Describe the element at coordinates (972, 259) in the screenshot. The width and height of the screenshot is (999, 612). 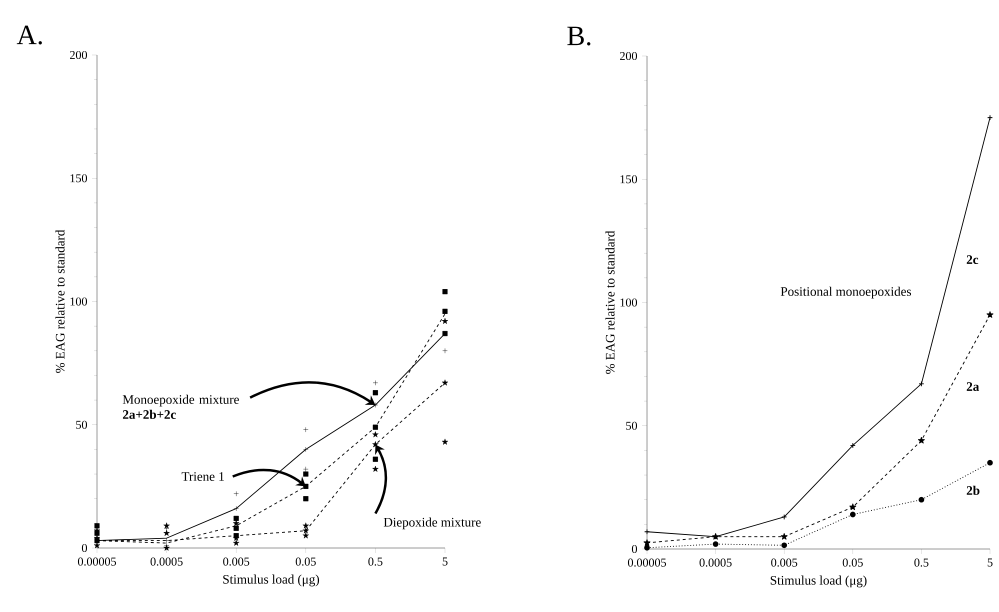
I see `series-label: 2c` at that location.